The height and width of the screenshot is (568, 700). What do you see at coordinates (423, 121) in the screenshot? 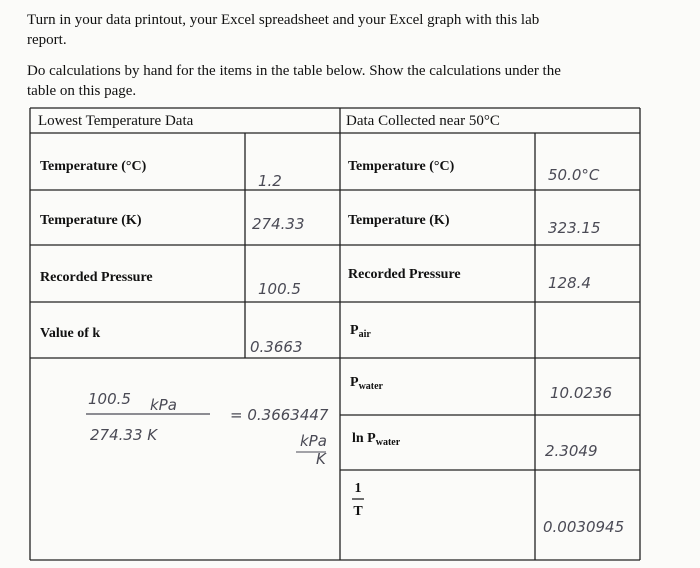
I see `column-header: Data Collected near 50°C` at bounding box center [423, 121].